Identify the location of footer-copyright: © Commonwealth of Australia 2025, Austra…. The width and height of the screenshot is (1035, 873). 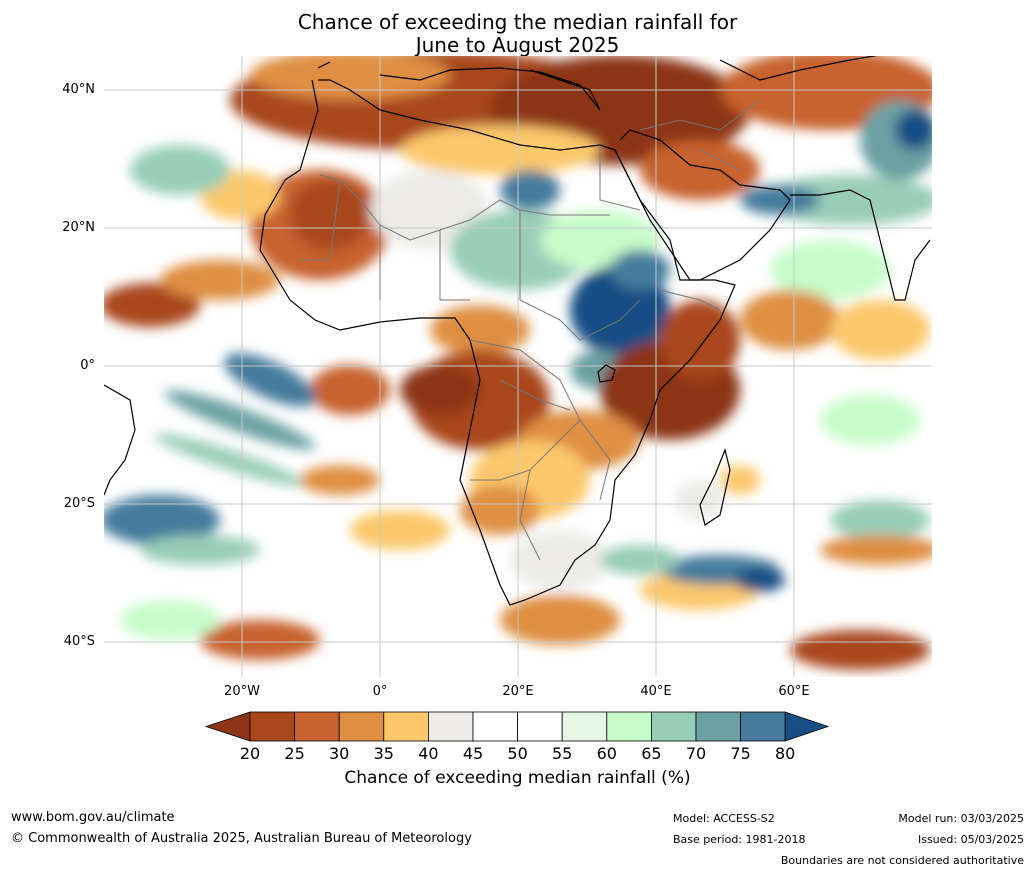
(241, 838).